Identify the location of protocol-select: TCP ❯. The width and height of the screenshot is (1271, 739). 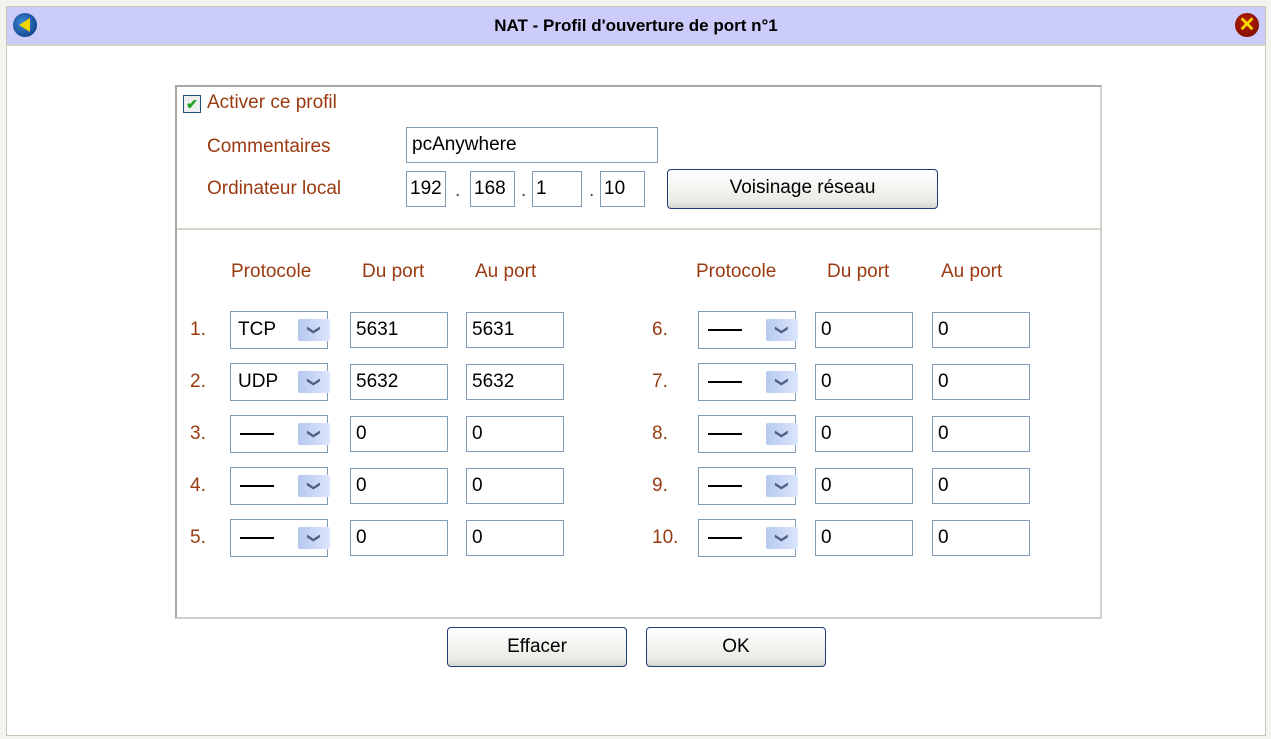
(280, 330).